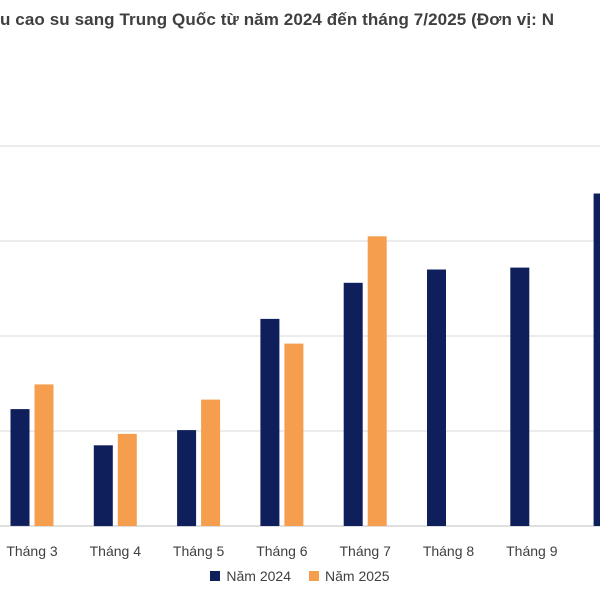  Describe the element at coordinates (215, 576) in the screenshot. I see `legend-swatch-2024` at that location.